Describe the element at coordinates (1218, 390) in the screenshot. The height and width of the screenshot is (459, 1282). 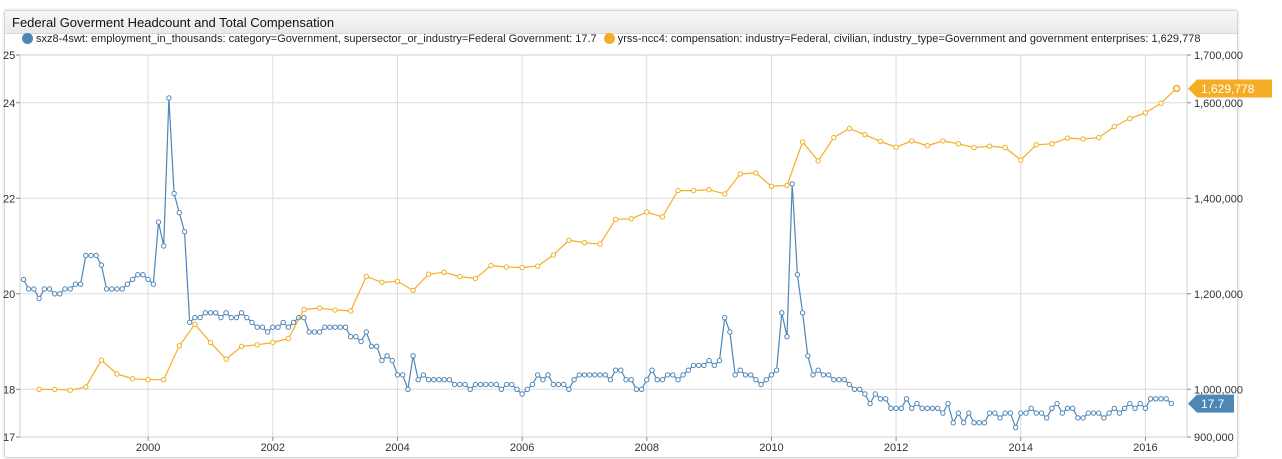
I see `y-right-tick-label: 1,000,000` at that location.